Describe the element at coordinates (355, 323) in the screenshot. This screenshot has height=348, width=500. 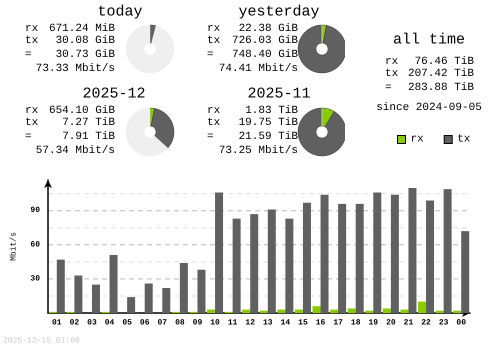
I see `x-tick-label: 18` at that location.